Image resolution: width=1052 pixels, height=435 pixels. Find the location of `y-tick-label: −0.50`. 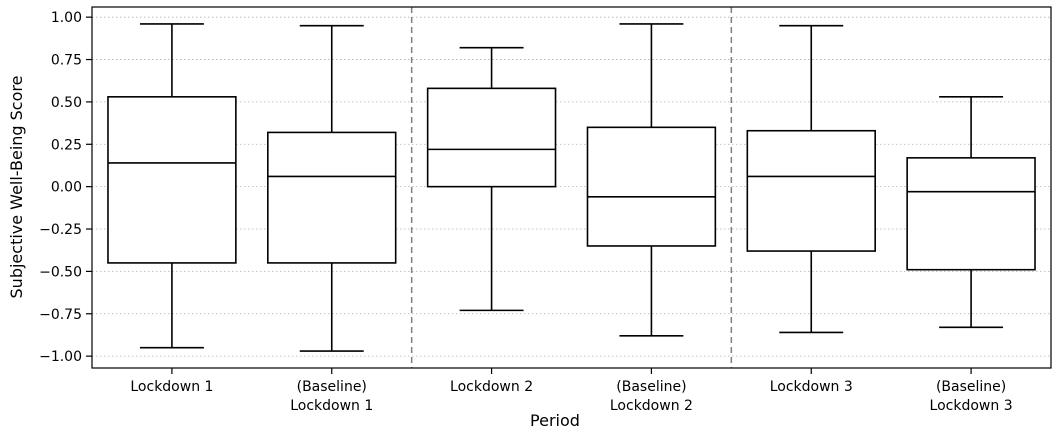

y-tick-label: −0.50 is located at coordinates (60, 272).